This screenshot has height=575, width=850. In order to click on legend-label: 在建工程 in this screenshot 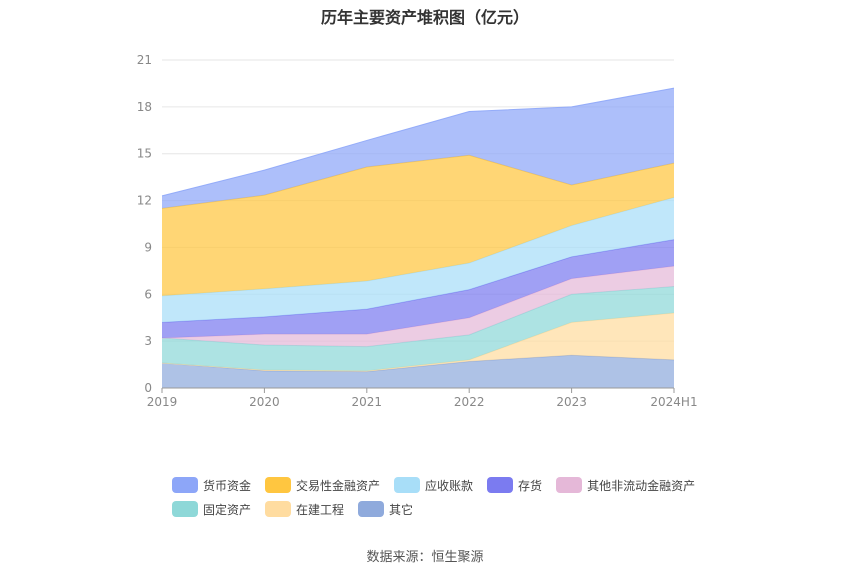, I will do `click(320, 509)`.